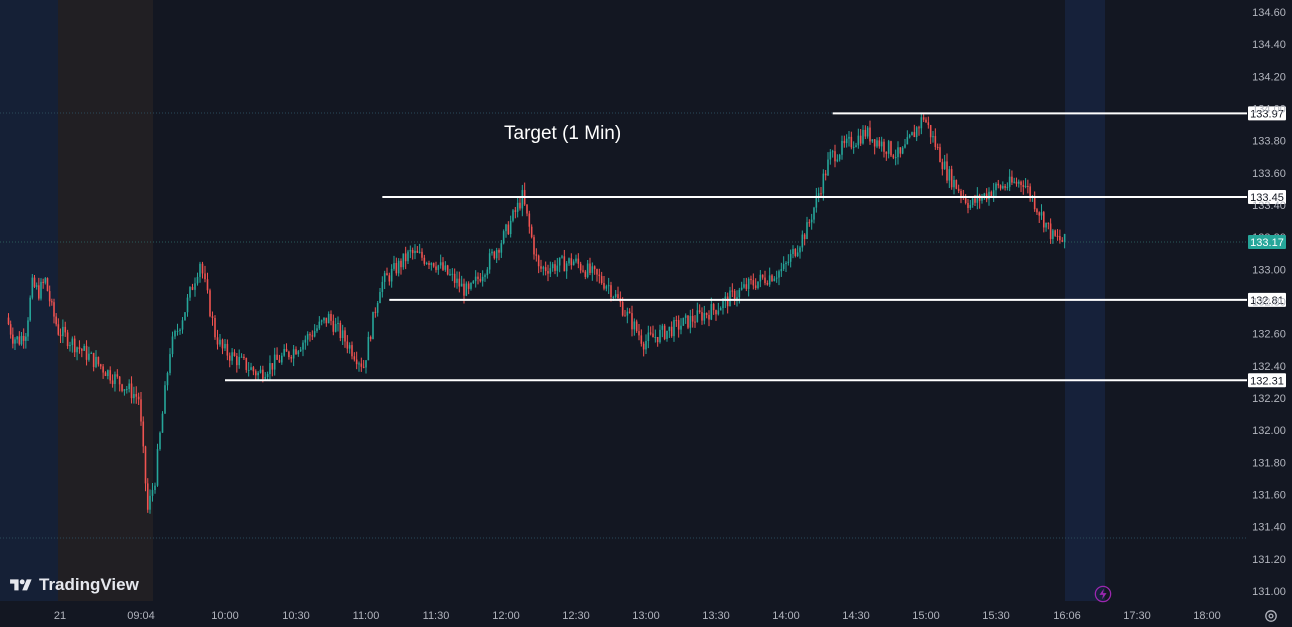 This screenshot has height=627, width=1292. What do you see at coordinates (1269, 592) in the screenshot?
I see `y-tick-label: 131.00` at bounding box center [1269, 592].